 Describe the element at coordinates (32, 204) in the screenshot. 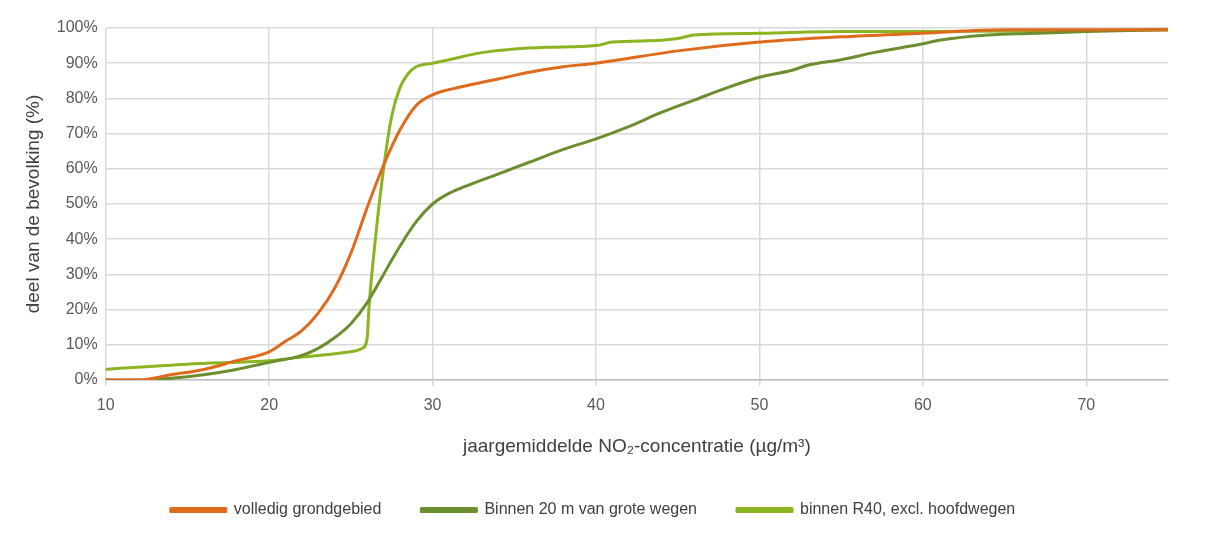

I see `y-axis-title: deel van de bevolking (%)` at that location.